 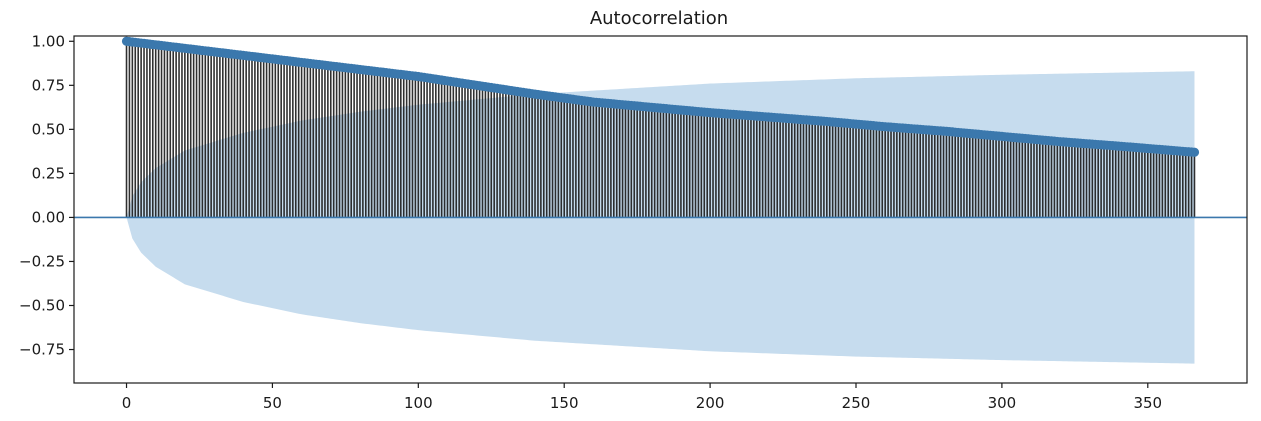 I want to click on x-tick-label: 100, so click(x=418, y=403).